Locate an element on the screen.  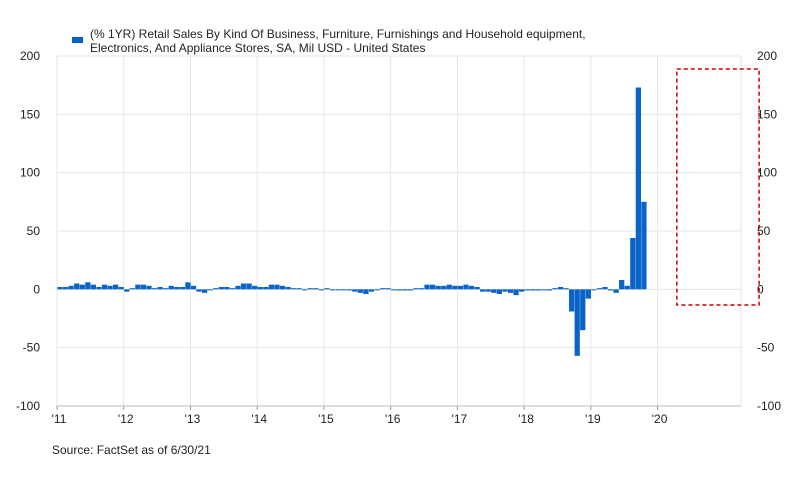
y-tick-right: -100 is located at coordinates (769, 406).